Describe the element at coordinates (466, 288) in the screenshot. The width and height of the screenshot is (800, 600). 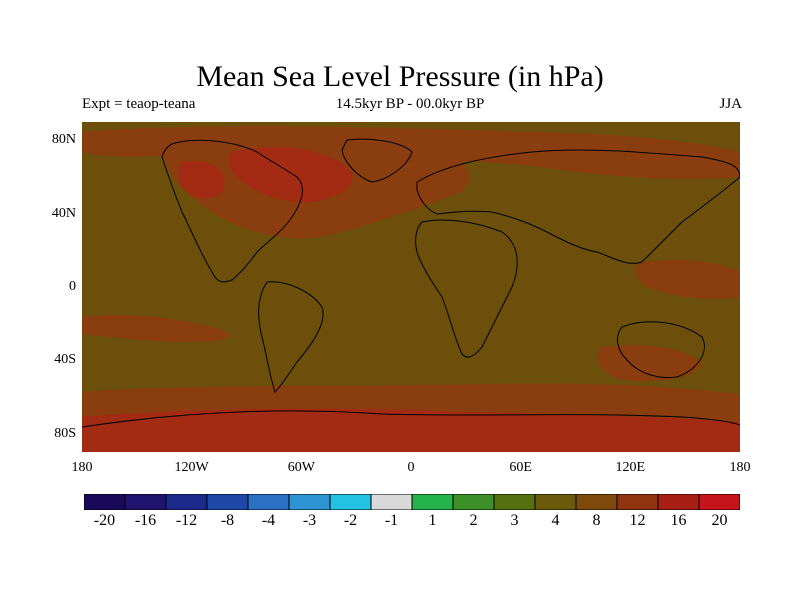
I see `coast-africa` at that location.